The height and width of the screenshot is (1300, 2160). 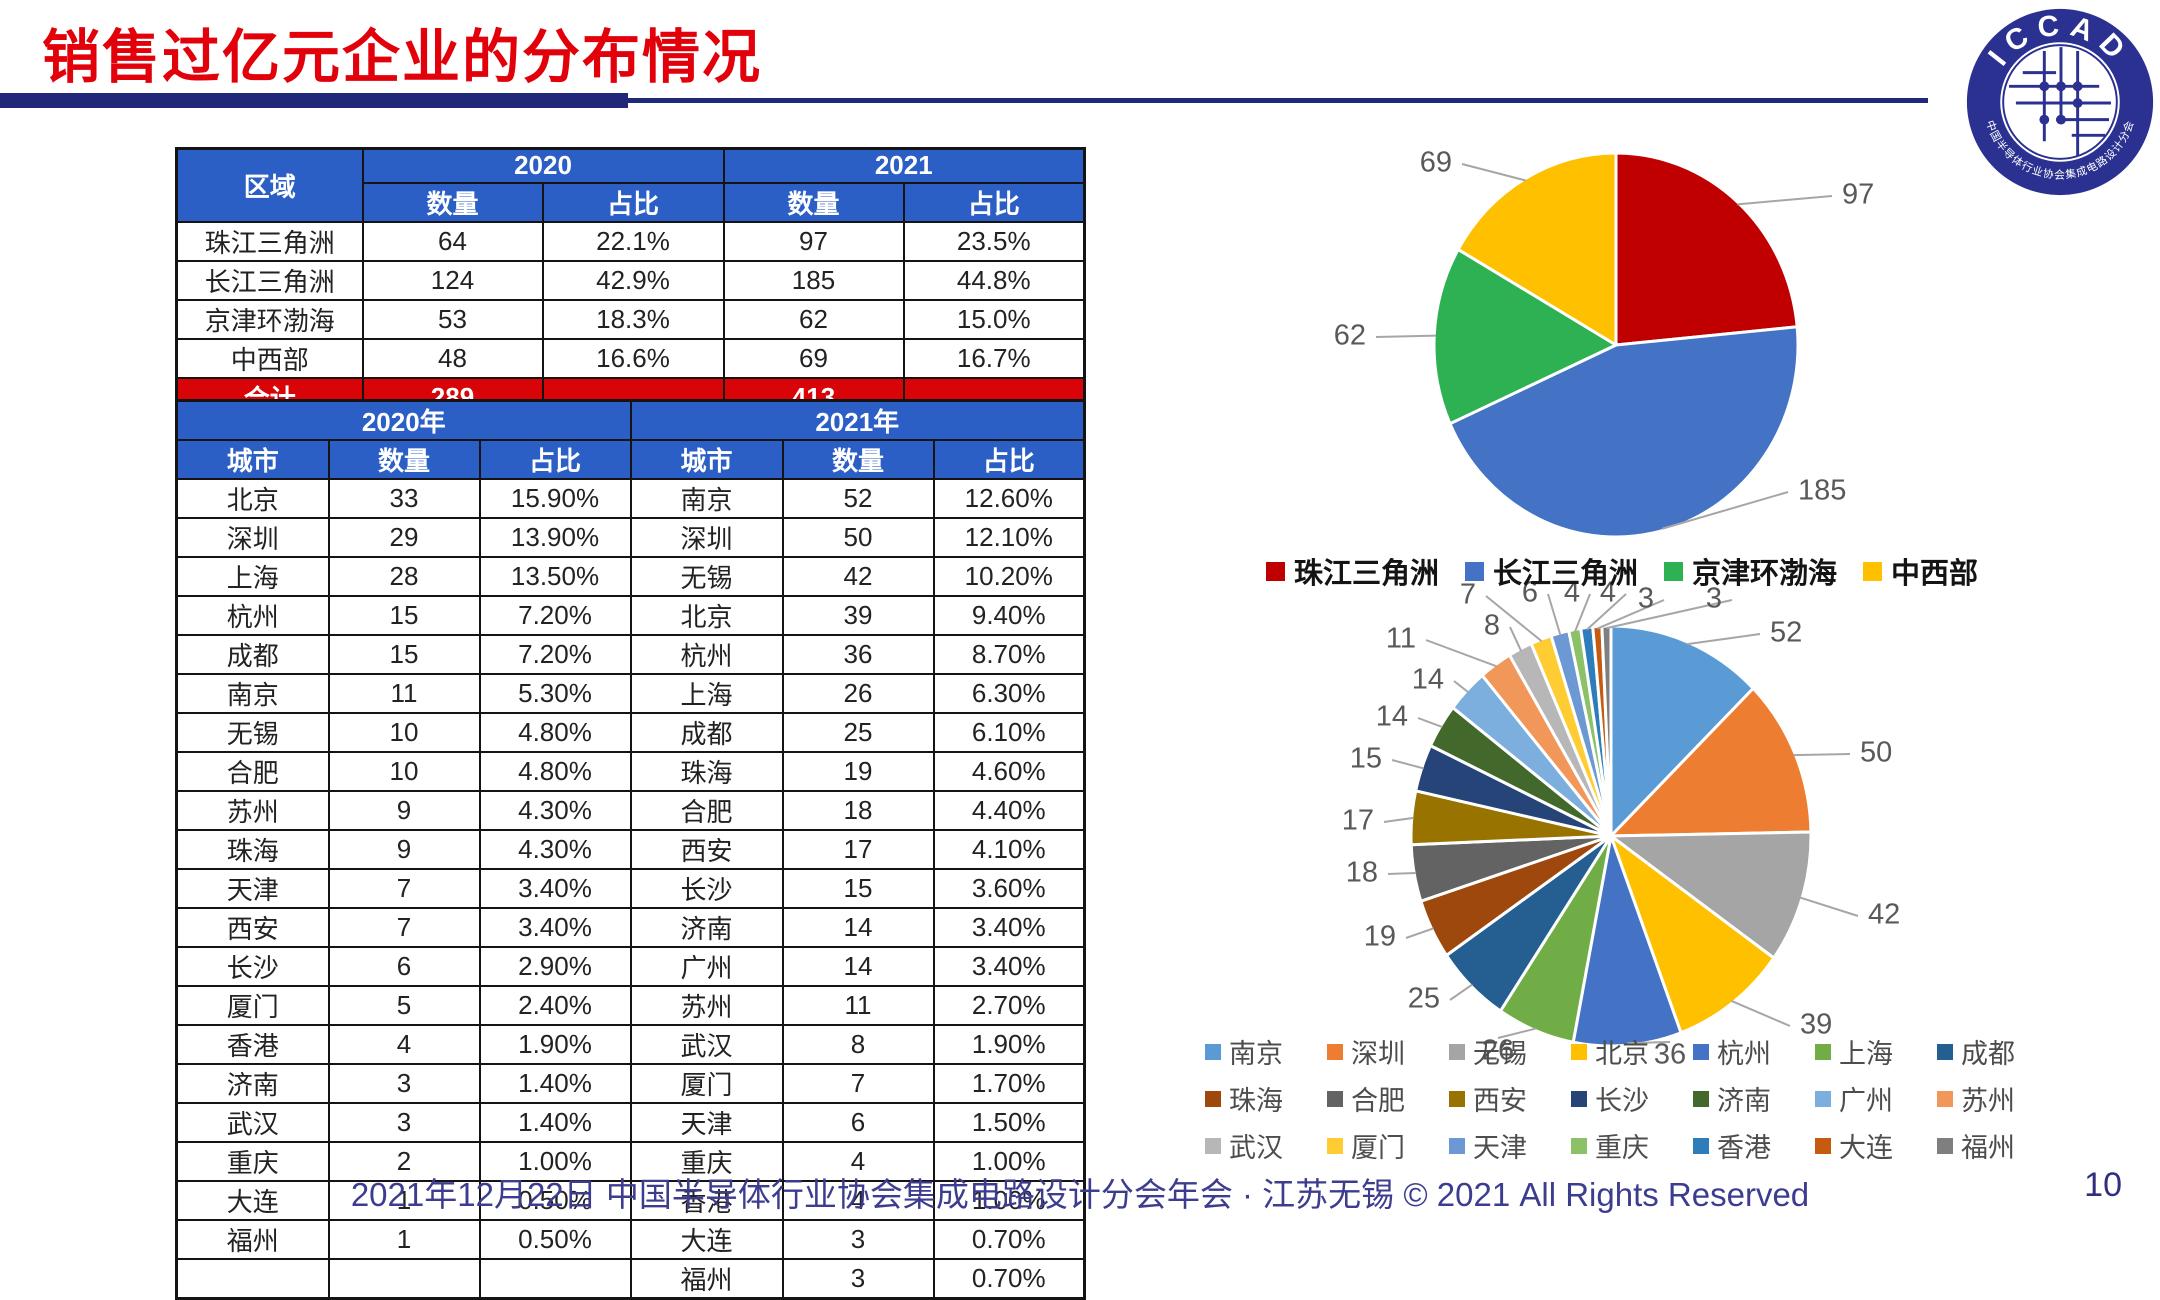 What do you see at coordinates (1492, 626) in the screenshot?
I see `pie-data-label: 8` at bounding box center [1492, 626].